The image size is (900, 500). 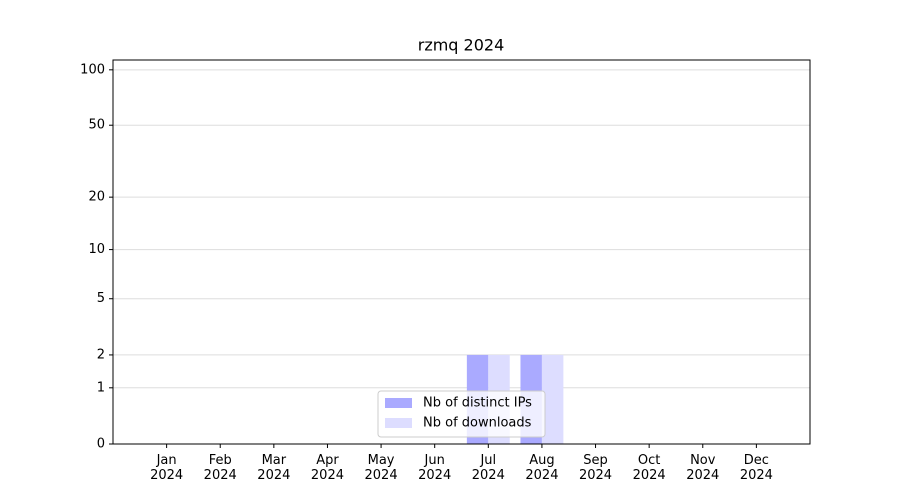 I want to click on y-tick-label: 1, so click(x=101, y=387).